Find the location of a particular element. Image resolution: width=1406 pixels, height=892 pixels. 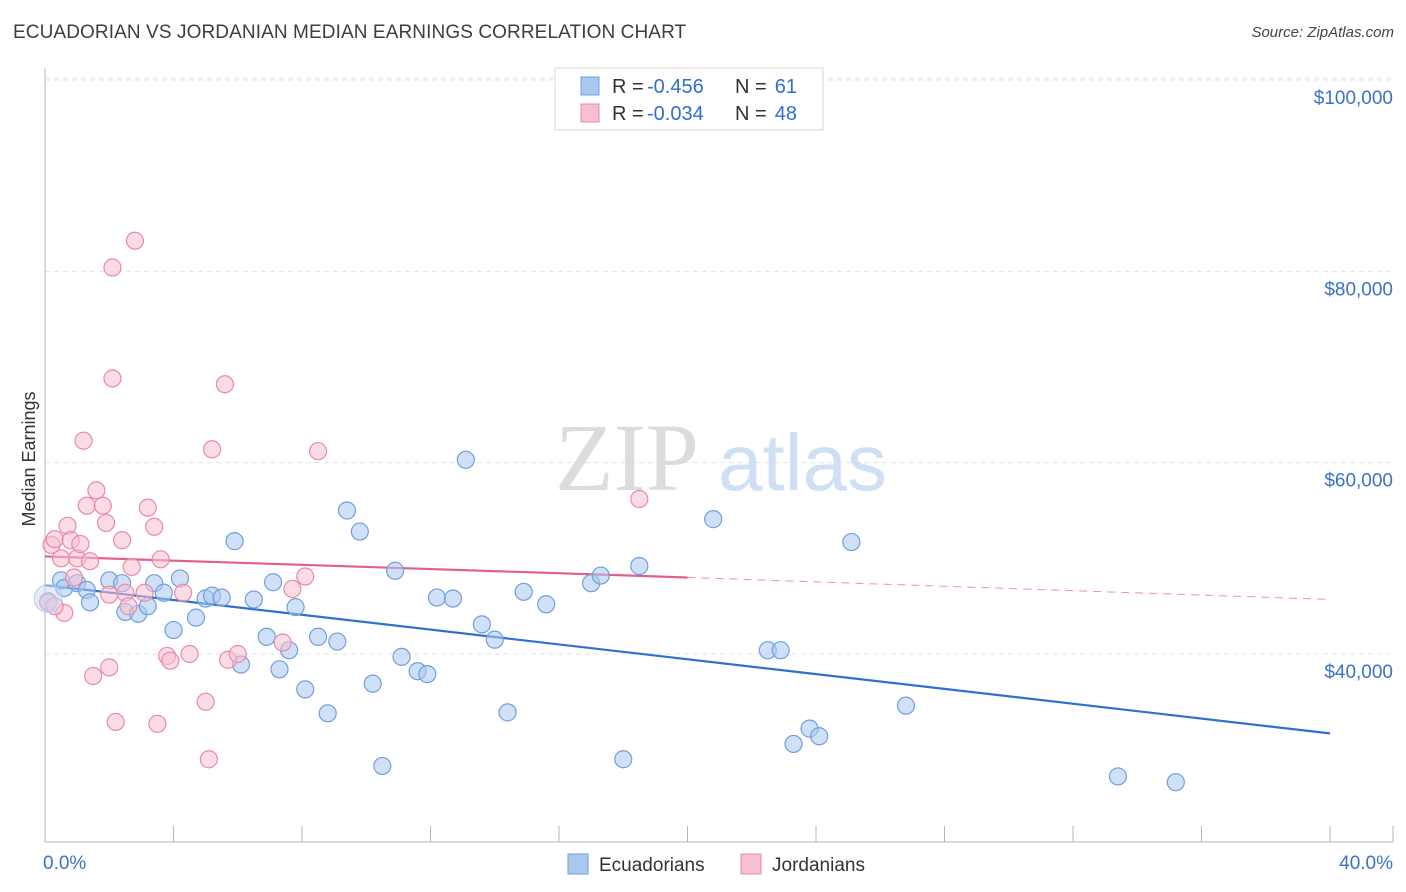

legend-swatch is located at coordinates (590, 113).